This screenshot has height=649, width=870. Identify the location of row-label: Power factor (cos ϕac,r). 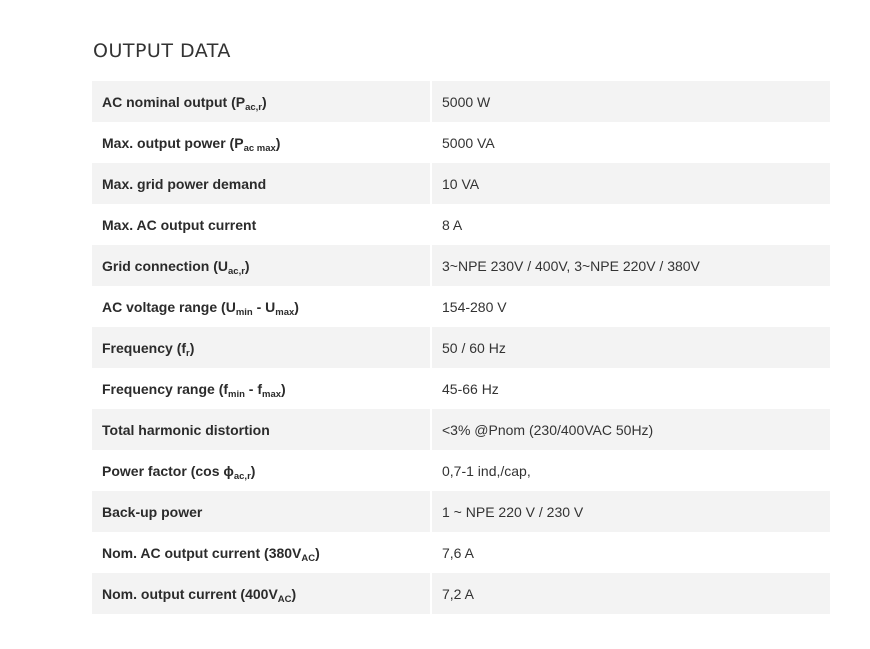
(261, 470).